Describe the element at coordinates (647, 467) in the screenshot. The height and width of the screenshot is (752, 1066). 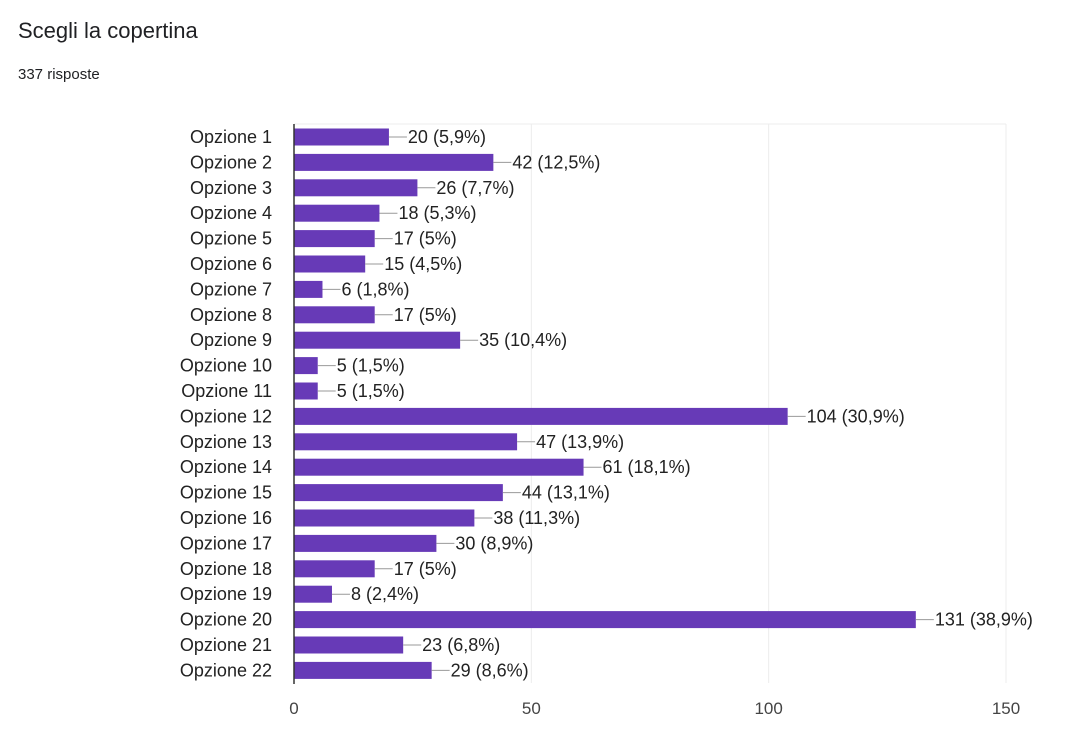
I see `data-label: 61 (18,1%)` at that location.